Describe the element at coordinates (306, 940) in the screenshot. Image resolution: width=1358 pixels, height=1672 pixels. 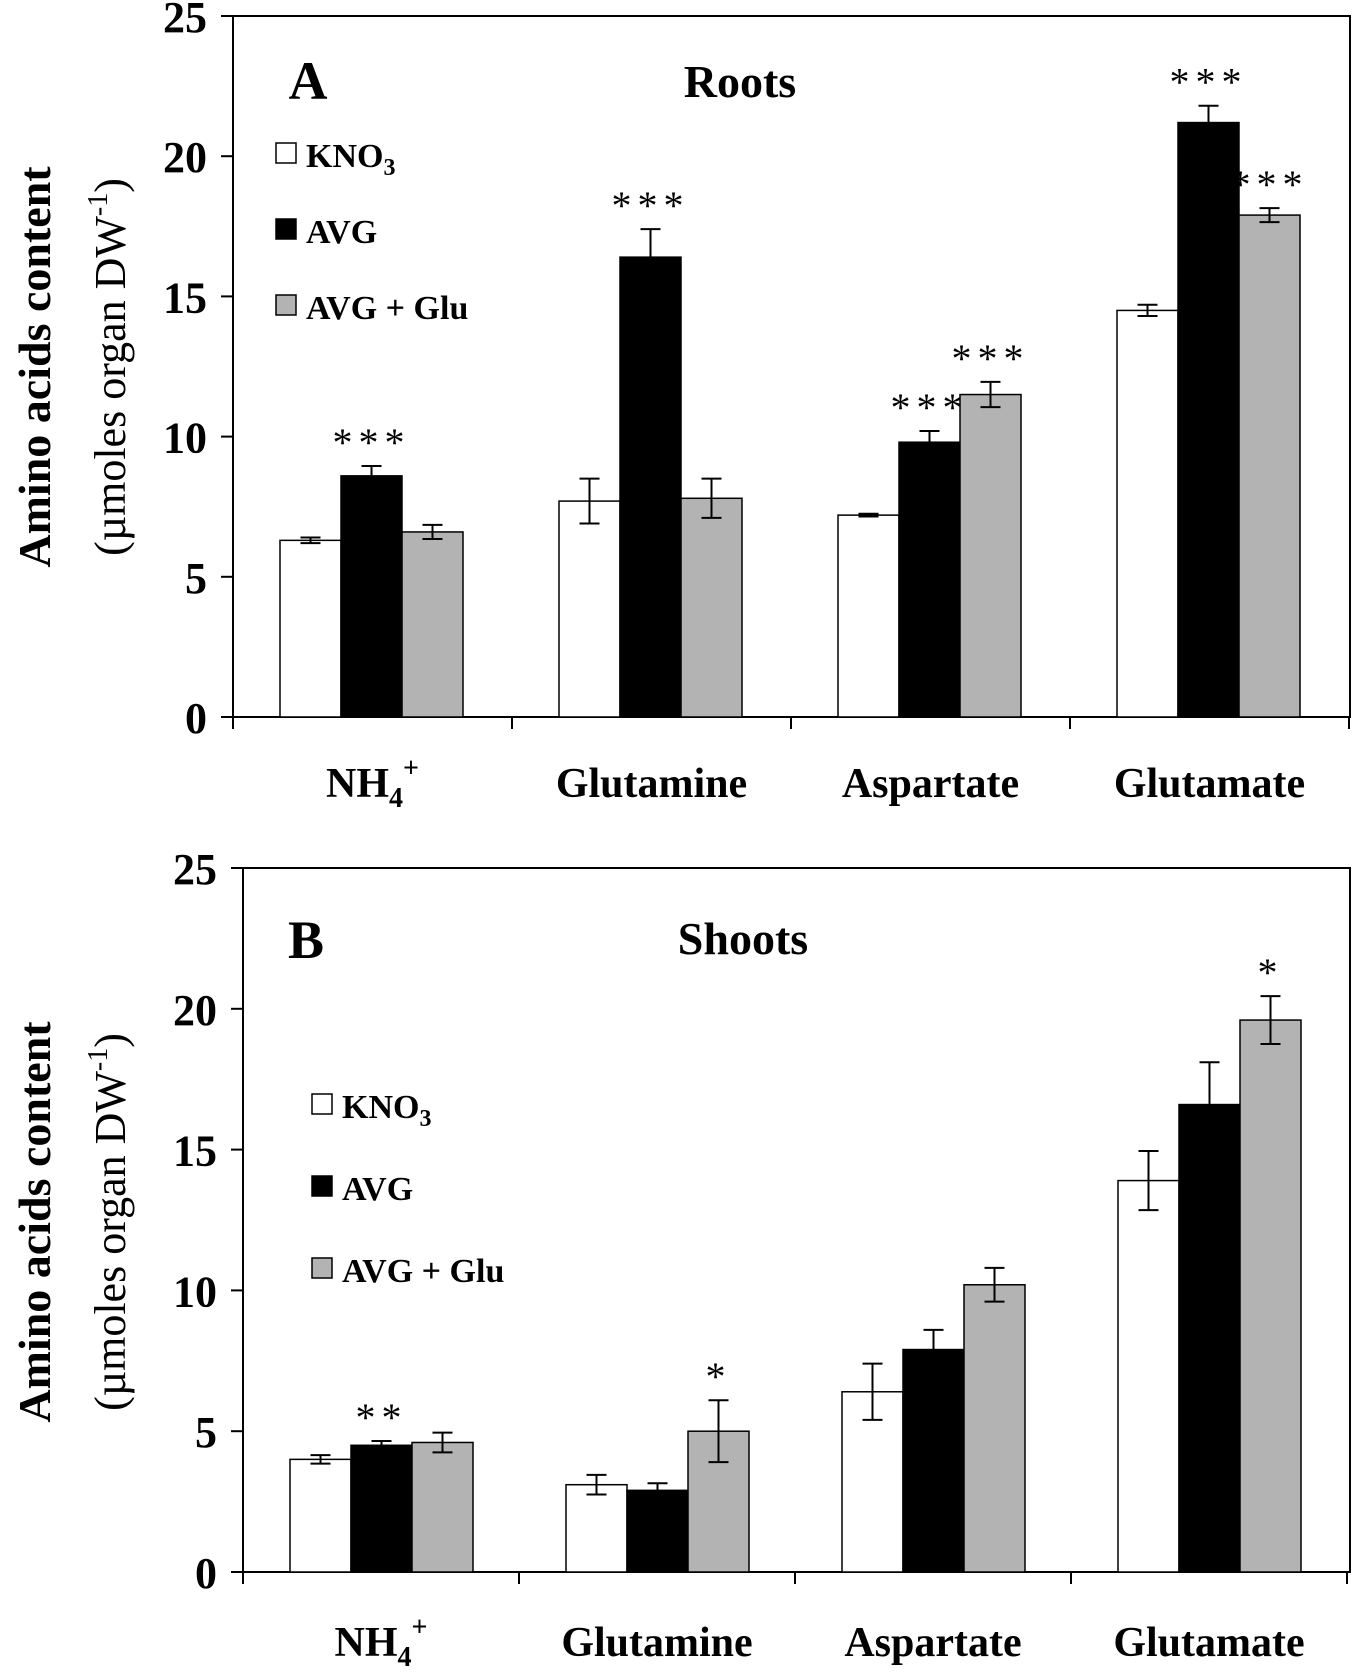
I see `panel-label: B` at that location.